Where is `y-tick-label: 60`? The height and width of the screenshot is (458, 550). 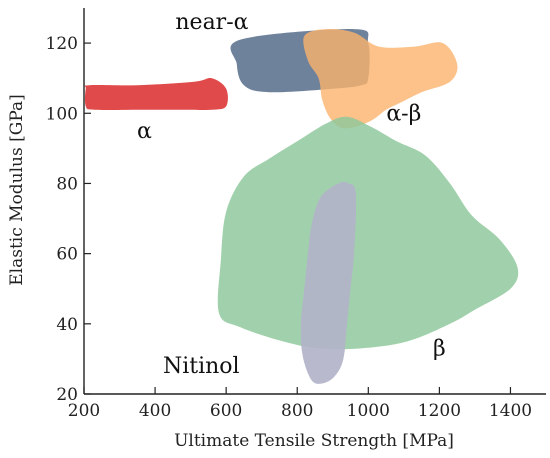
y-tick-label: 60 is located at coordinates (67, 255).